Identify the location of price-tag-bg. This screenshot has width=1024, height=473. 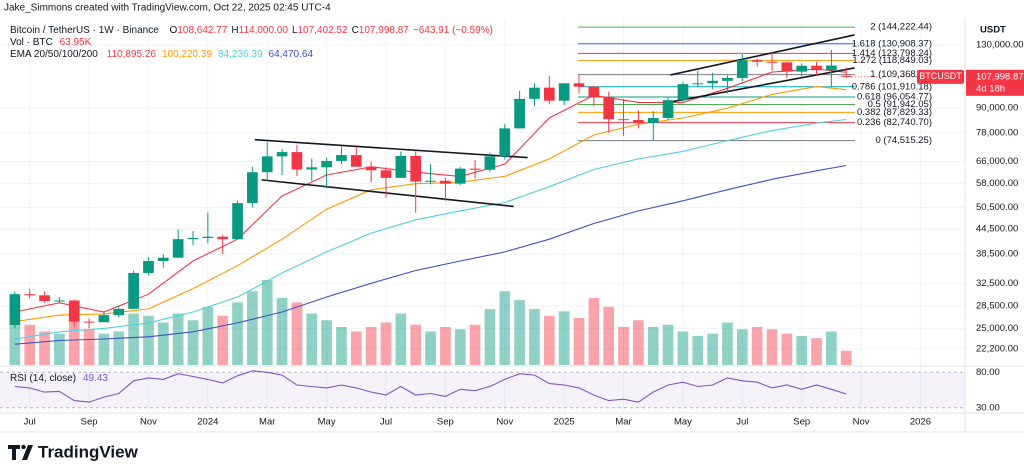
(995, 82).